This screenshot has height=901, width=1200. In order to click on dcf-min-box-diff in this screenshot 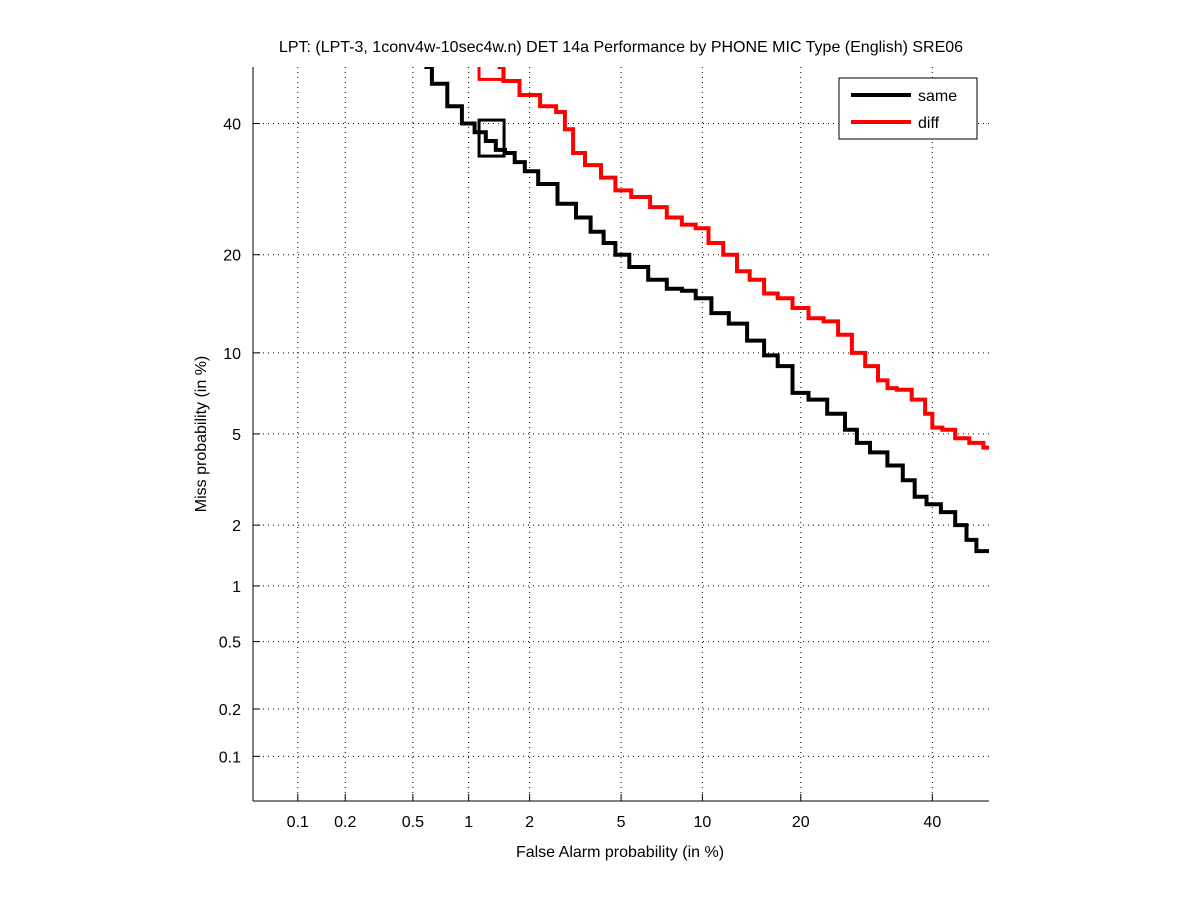, I will do `click(491, 74)`.